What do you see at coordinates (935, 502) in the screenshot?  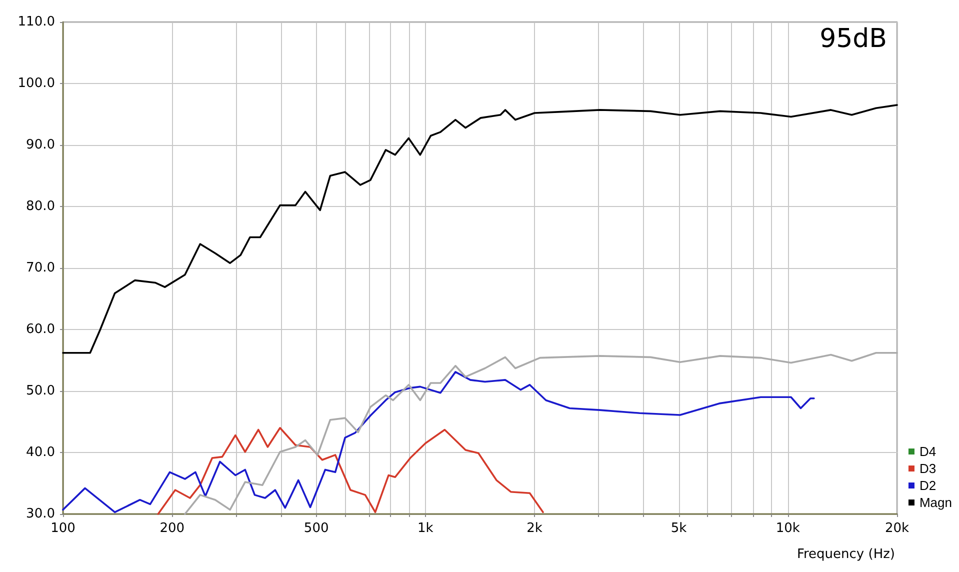 I see `legend-label: Magn` at bounding box center [935, 502].